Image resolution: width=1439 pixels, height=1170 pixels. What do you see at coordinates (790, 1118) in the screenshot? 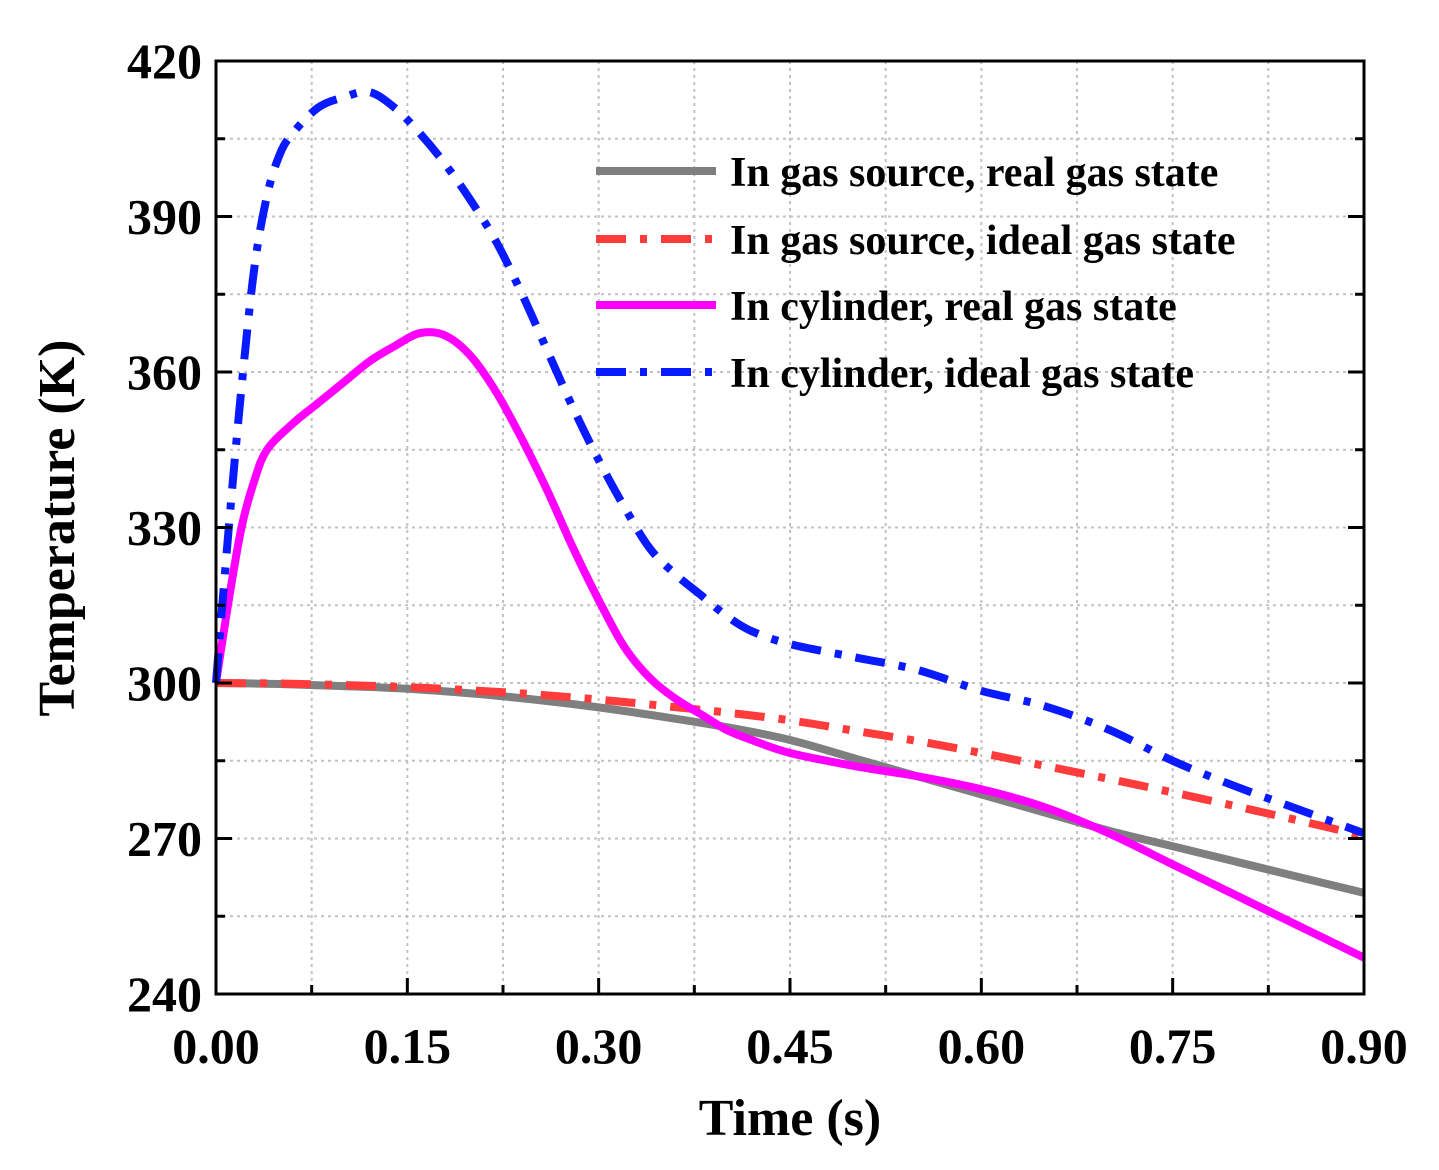
I see `x-axis-title: Time (s)` at bounding box center [790, 1118].